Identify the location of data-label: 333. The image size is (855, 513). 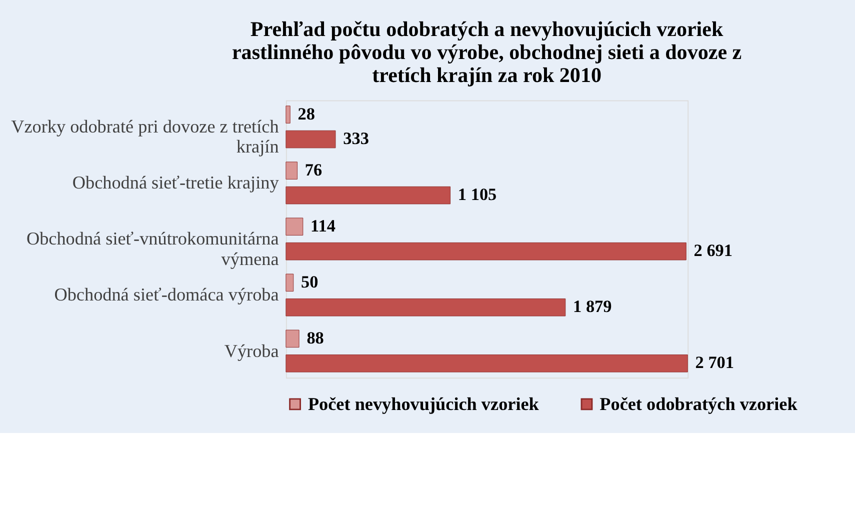
(356, 138).